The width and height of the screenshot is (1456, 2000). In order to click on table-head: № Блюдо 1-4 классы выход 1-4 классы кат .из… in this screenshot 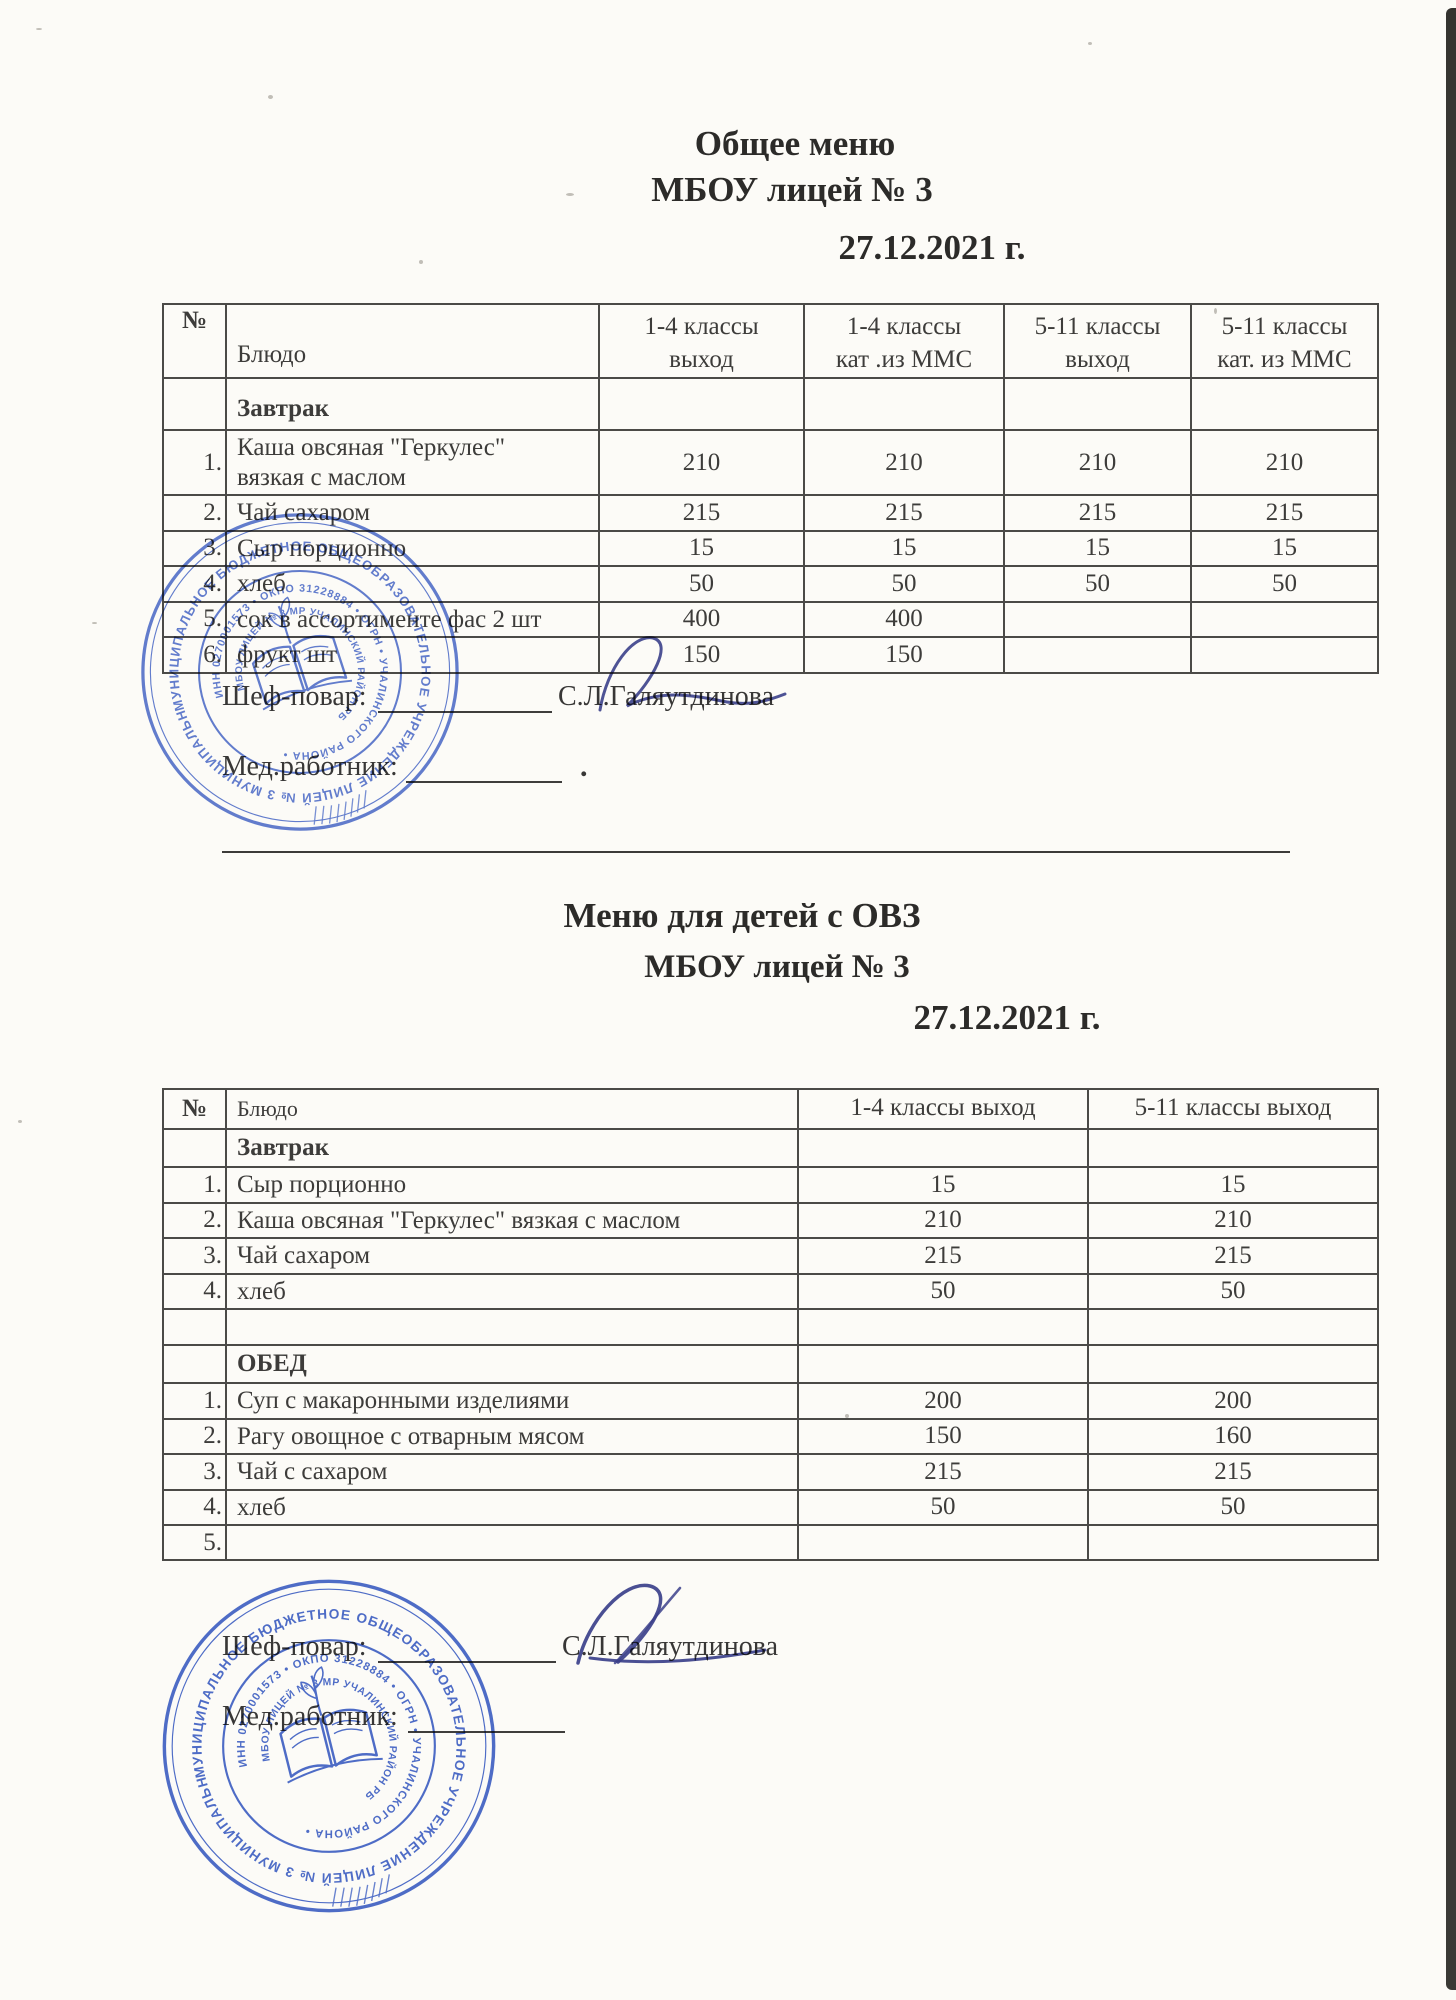, I will do `click(770, 341)`.